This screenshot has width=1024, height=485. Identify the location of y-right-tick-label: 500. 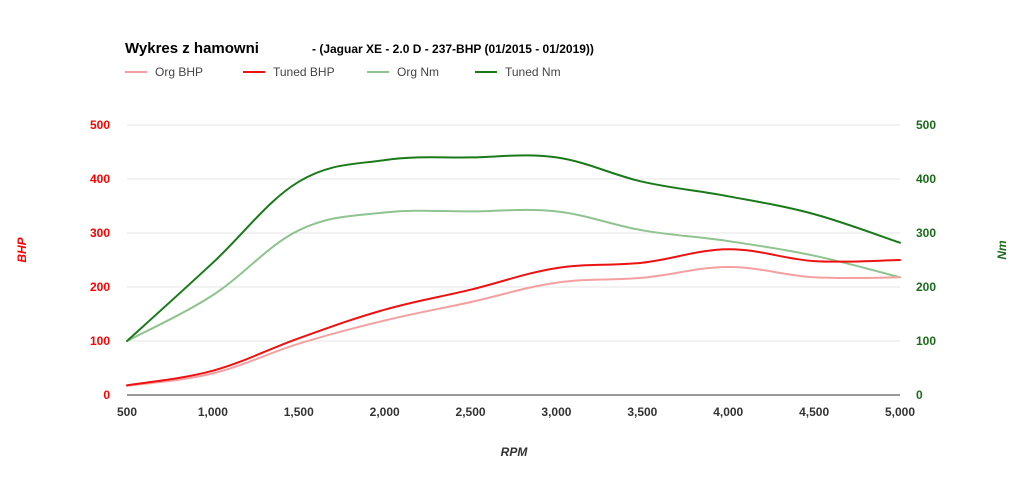
(926, 125).